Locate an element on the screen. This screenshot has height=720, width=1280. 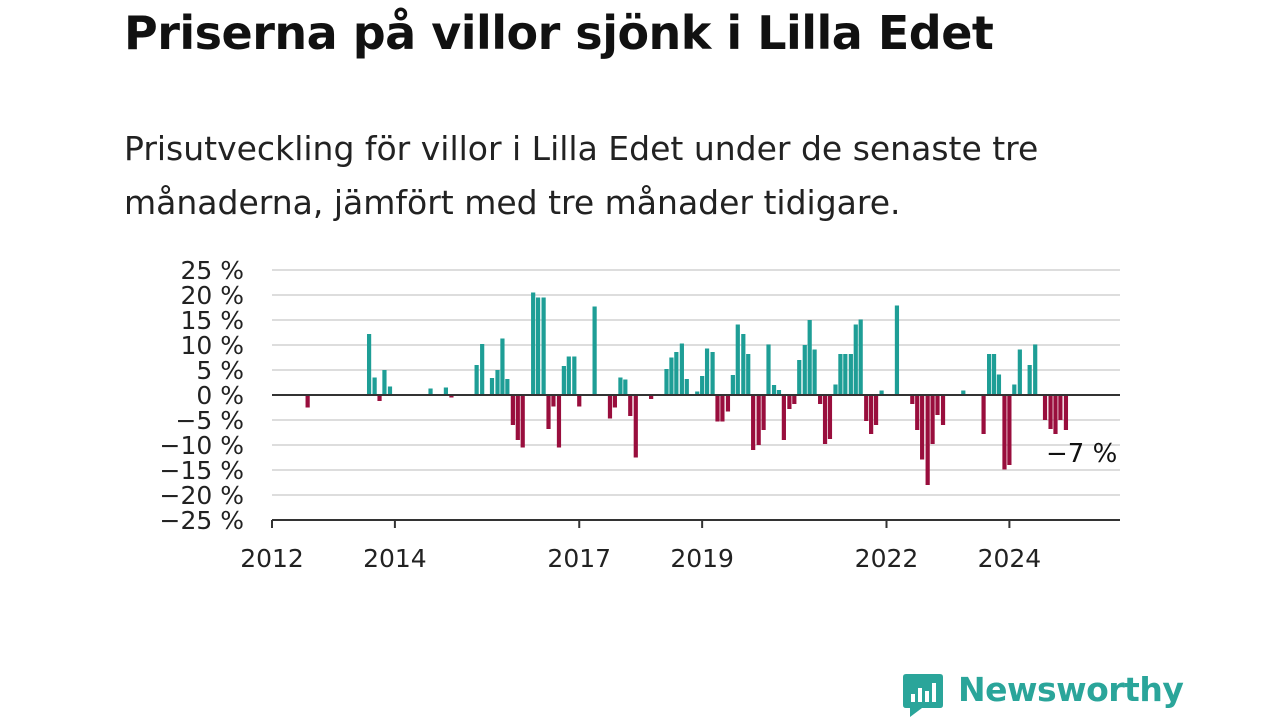
y-tick-label: 25 % is located at coordinates (212, 270).